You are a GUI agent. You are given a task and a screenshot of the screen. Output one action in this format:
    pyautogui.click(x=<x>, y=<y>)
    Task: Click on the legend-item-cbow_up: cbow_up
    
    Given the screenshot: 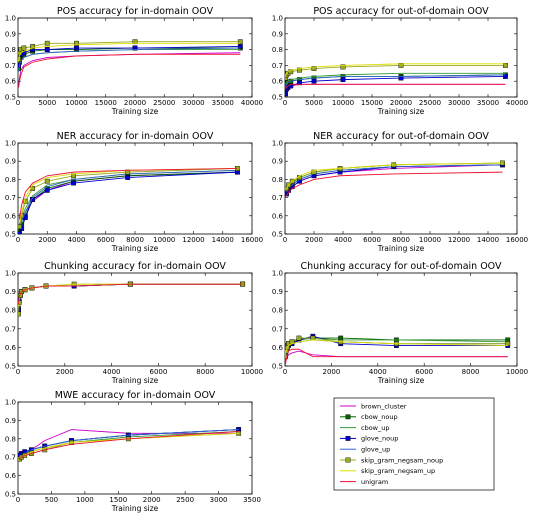 What is the action you would take?
    pyautogui.click(x=365, y=428)
    